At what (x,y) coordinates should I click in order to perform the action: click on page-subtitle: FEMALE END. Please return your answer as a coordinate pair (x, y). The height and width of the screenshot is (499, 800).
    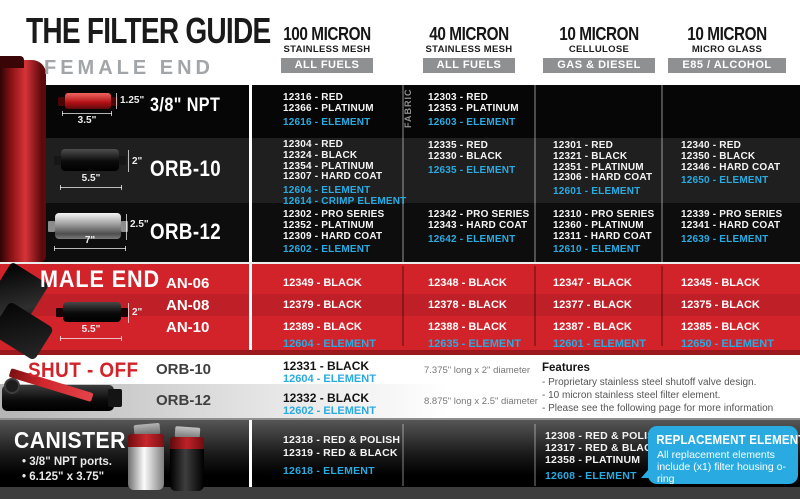
    Looking at the image, I should click on (129, 68).